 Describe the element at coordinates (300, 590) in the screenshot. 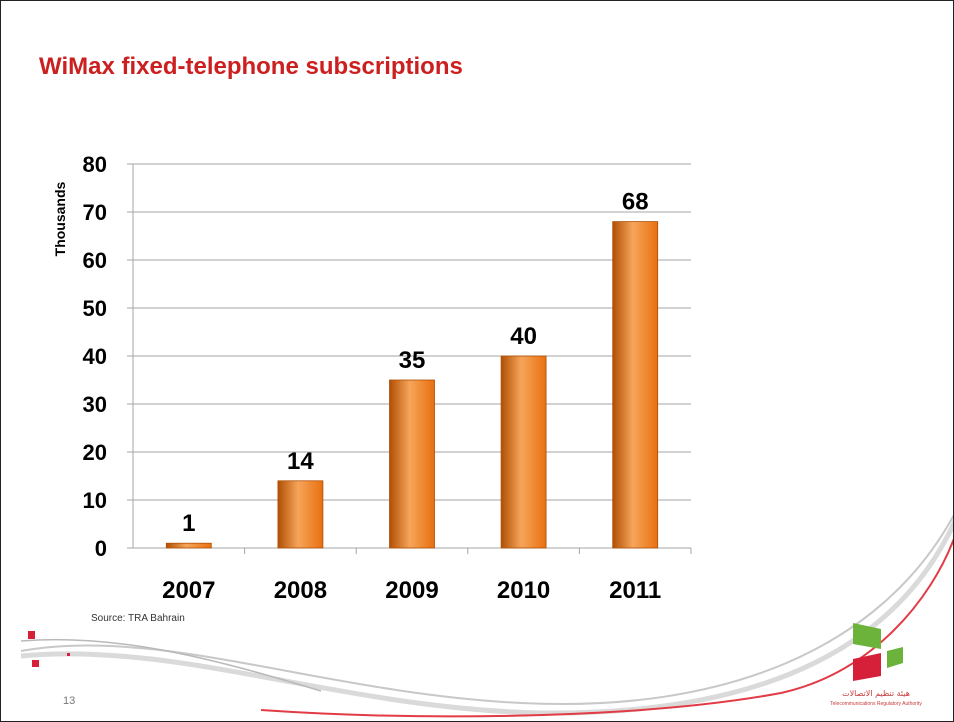

I see `x-tick-label: 2008` at that location.